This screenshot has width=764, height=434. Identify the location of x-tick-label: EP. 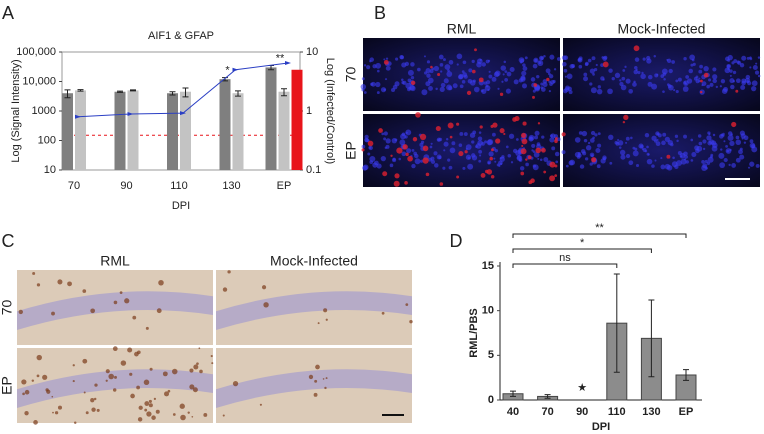
(686, 412).